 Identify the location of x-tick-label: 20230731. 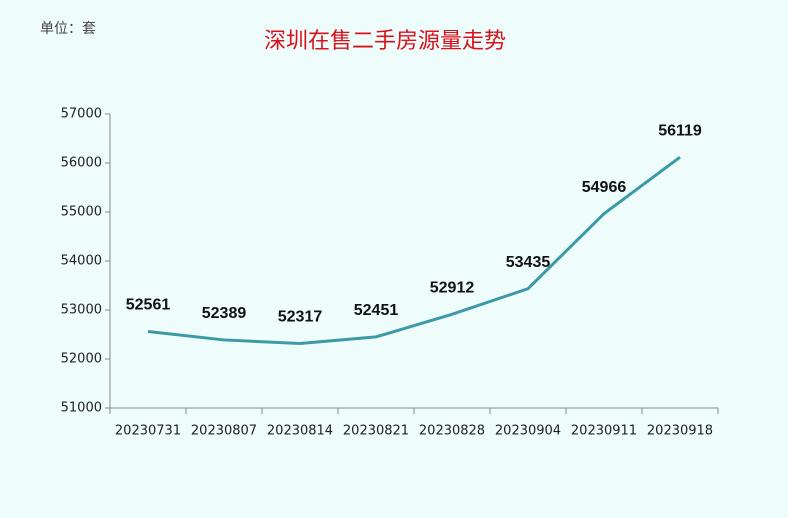
(148, 431).